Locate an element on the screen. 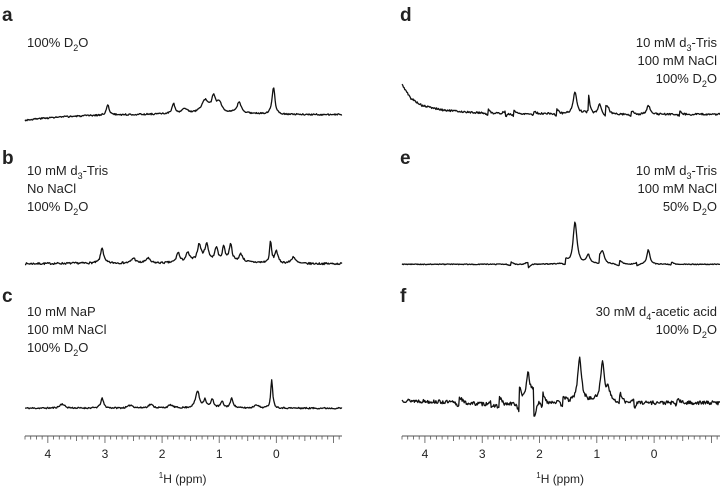 This screenshot has height=490, width=720. panel-label: e is located at coordinates (405, 158).